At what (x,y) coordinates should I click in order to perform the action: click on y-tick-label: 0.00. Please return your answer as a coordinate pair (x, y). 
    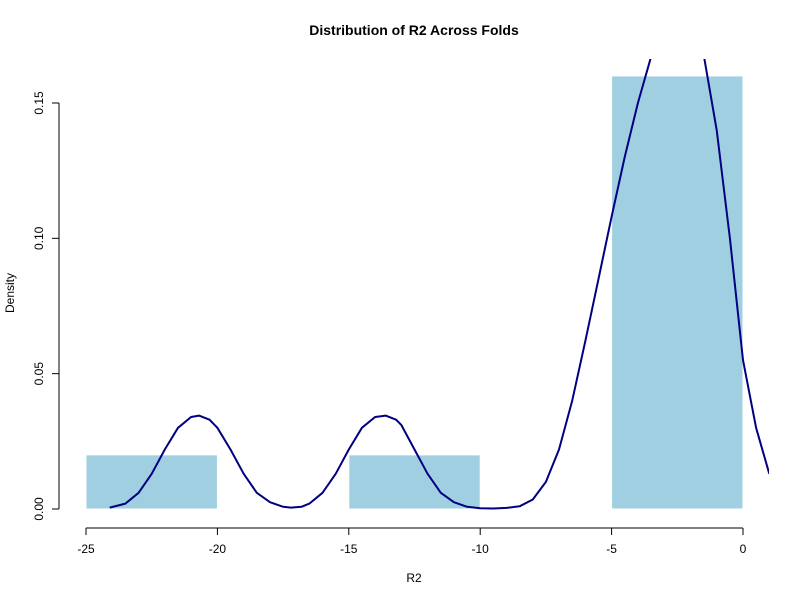
    Looking at the image, I should click on (39, 509).